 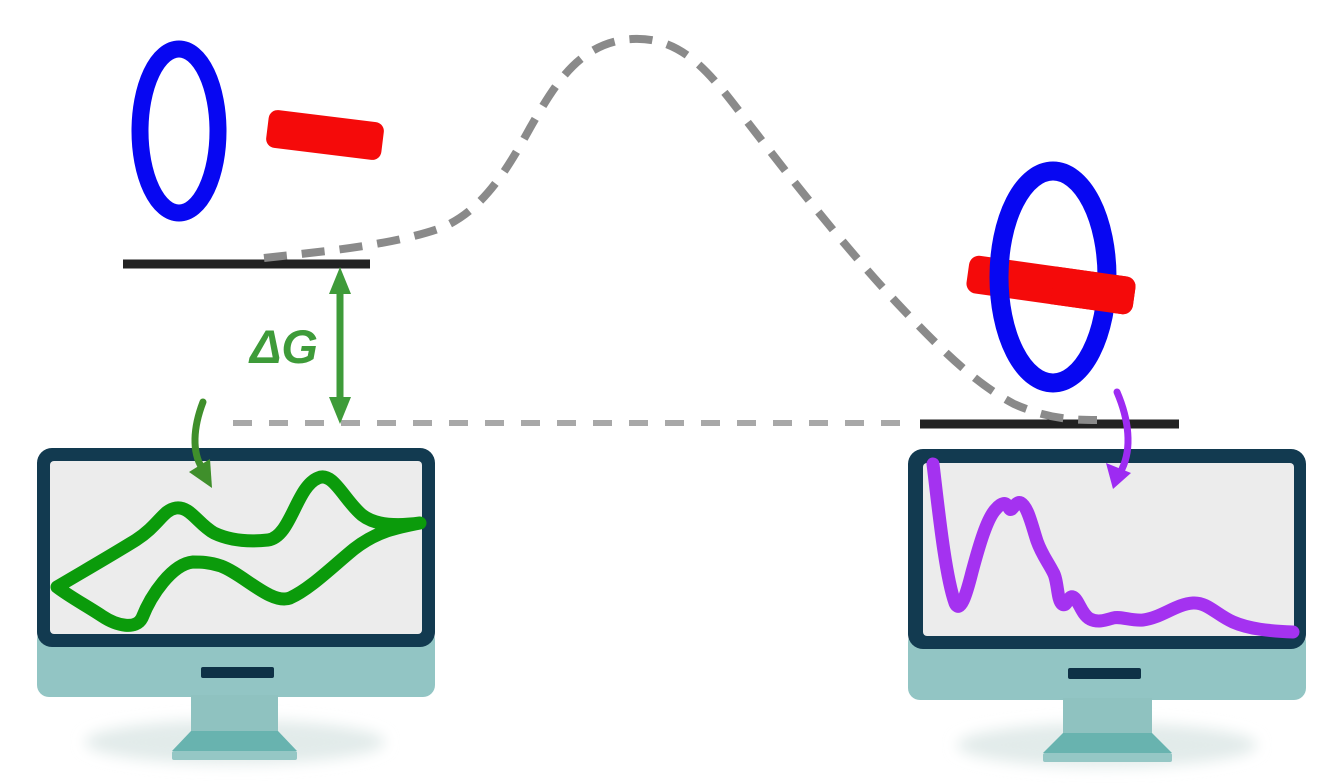 What do you see at coordinates (340, 410) in the screenshot?
I see `delta-g-arrowhead-down` at bounding box center [340, 410].